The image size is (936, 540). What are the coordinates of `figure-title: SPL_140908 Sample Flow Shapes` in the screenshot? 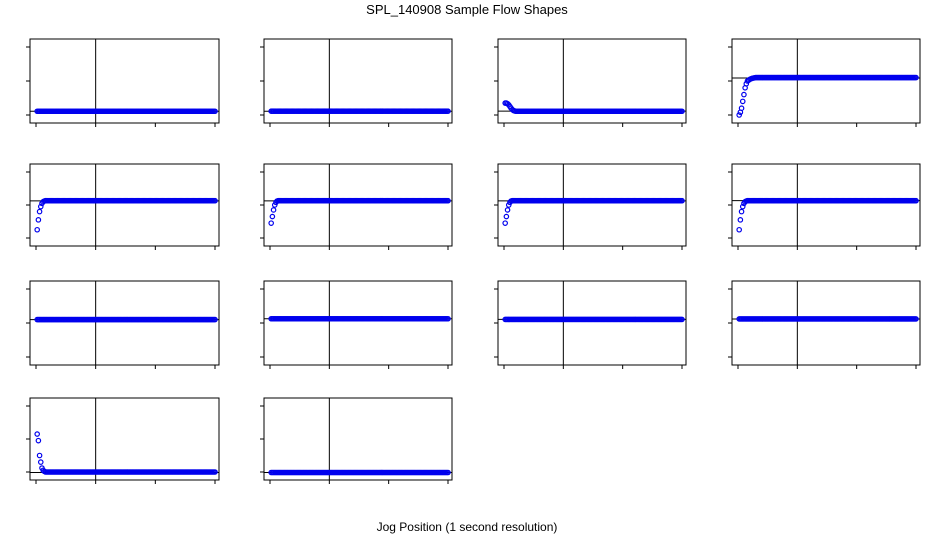 It's located at (467, 9).